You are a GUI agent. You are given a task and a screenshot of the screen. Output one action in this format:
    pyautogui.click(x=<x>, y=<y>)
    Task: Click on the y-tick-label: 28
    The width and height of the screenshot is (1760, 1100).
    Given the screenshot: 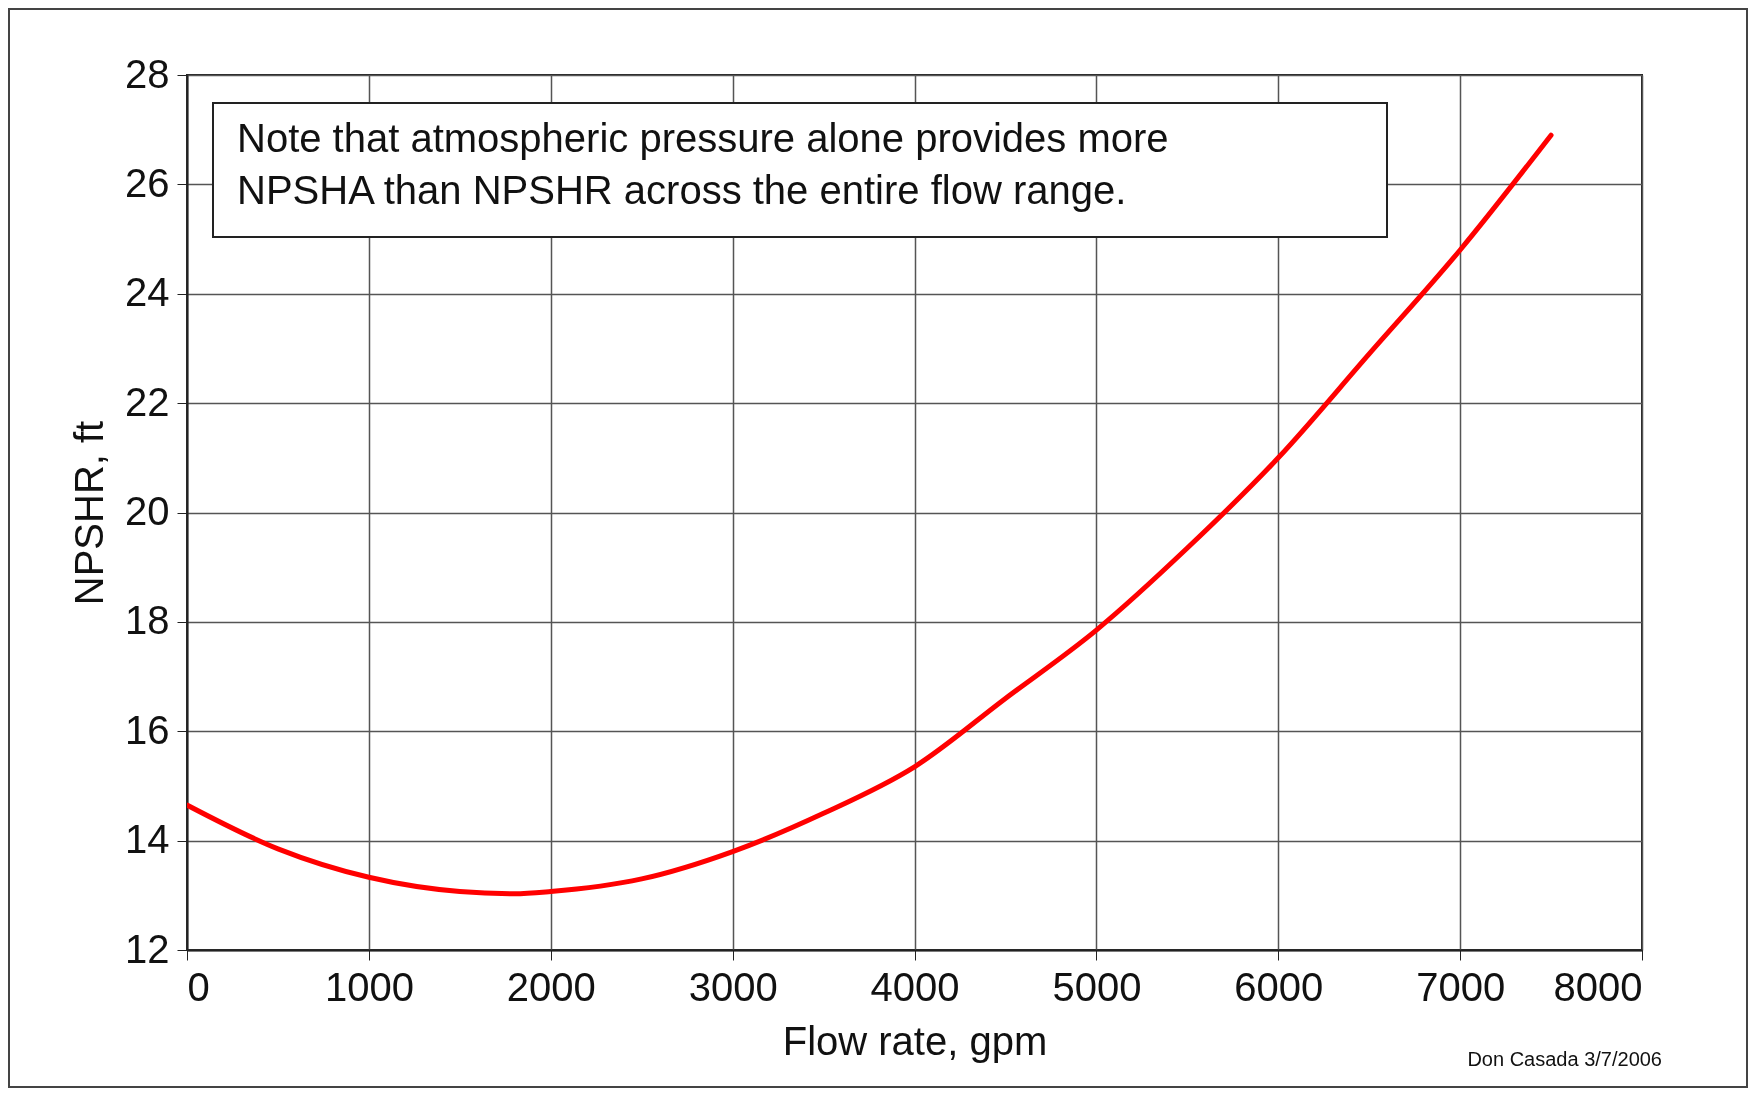 What is the action you would take?
    pyautogui.click(x=147, y=73)
    